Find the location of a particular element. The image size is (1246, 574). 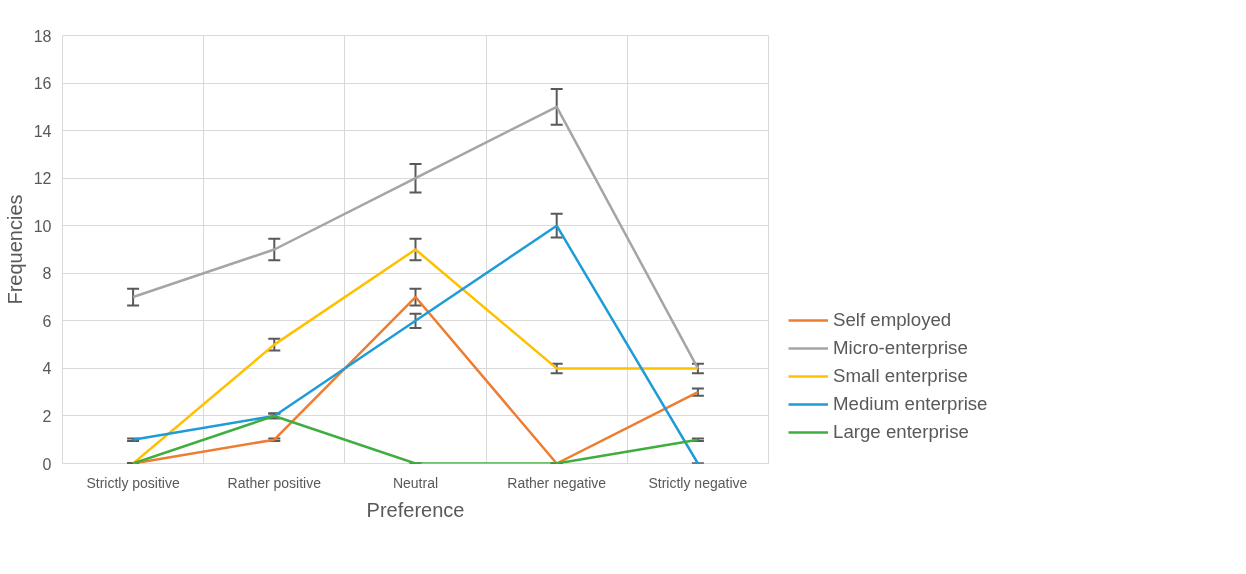

y-tick-label: 16 is located at coordinates (42, 84).